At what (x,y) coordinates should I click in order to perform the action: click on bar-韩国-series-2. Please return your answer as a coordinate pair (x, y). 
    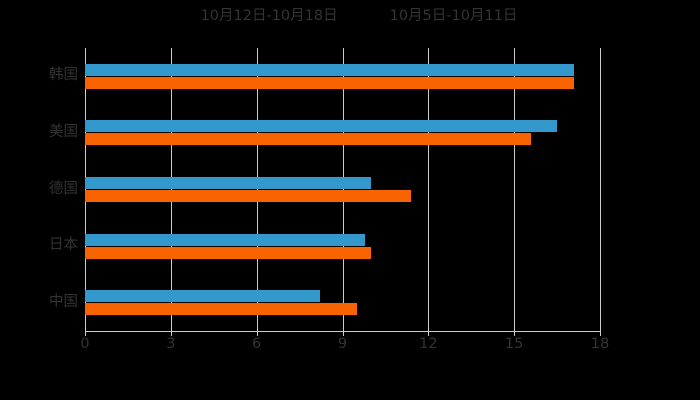
    Looking at the image, I should click on (330, 82).